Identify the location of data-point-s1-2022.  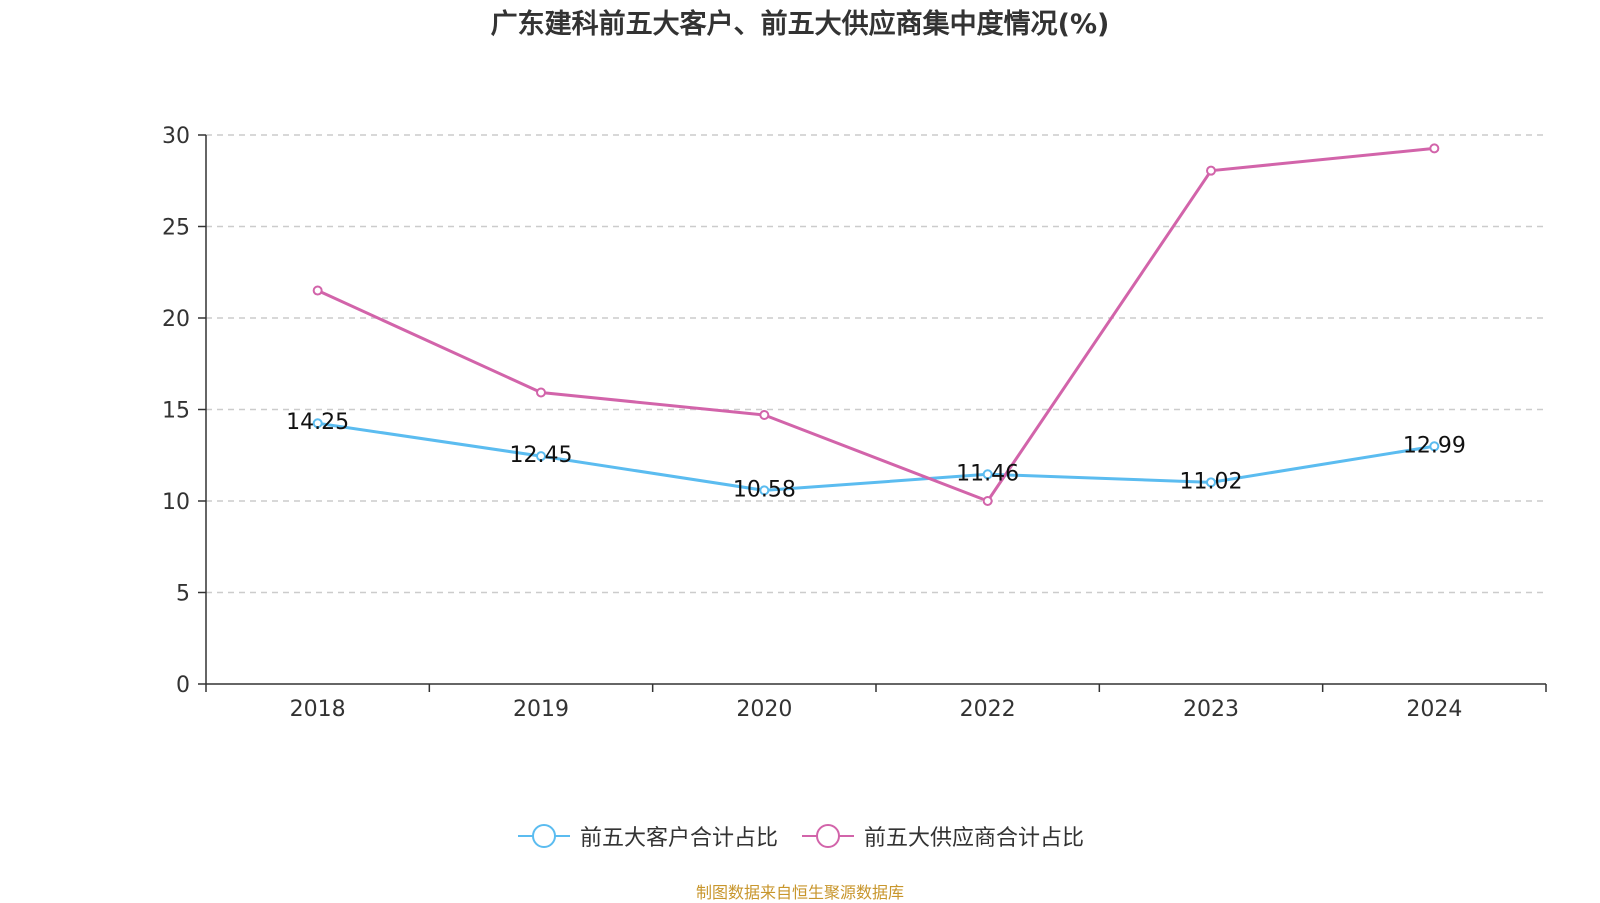
(987, 501).